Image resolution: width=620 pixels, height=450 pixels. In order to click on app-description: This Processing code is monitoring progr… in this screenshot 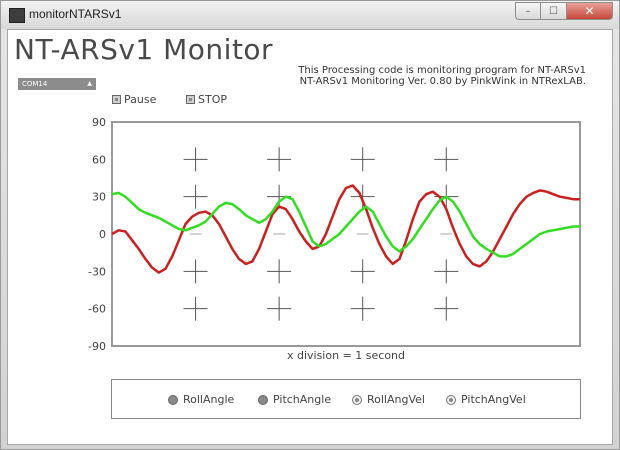, I will do `click(442, 76)`.